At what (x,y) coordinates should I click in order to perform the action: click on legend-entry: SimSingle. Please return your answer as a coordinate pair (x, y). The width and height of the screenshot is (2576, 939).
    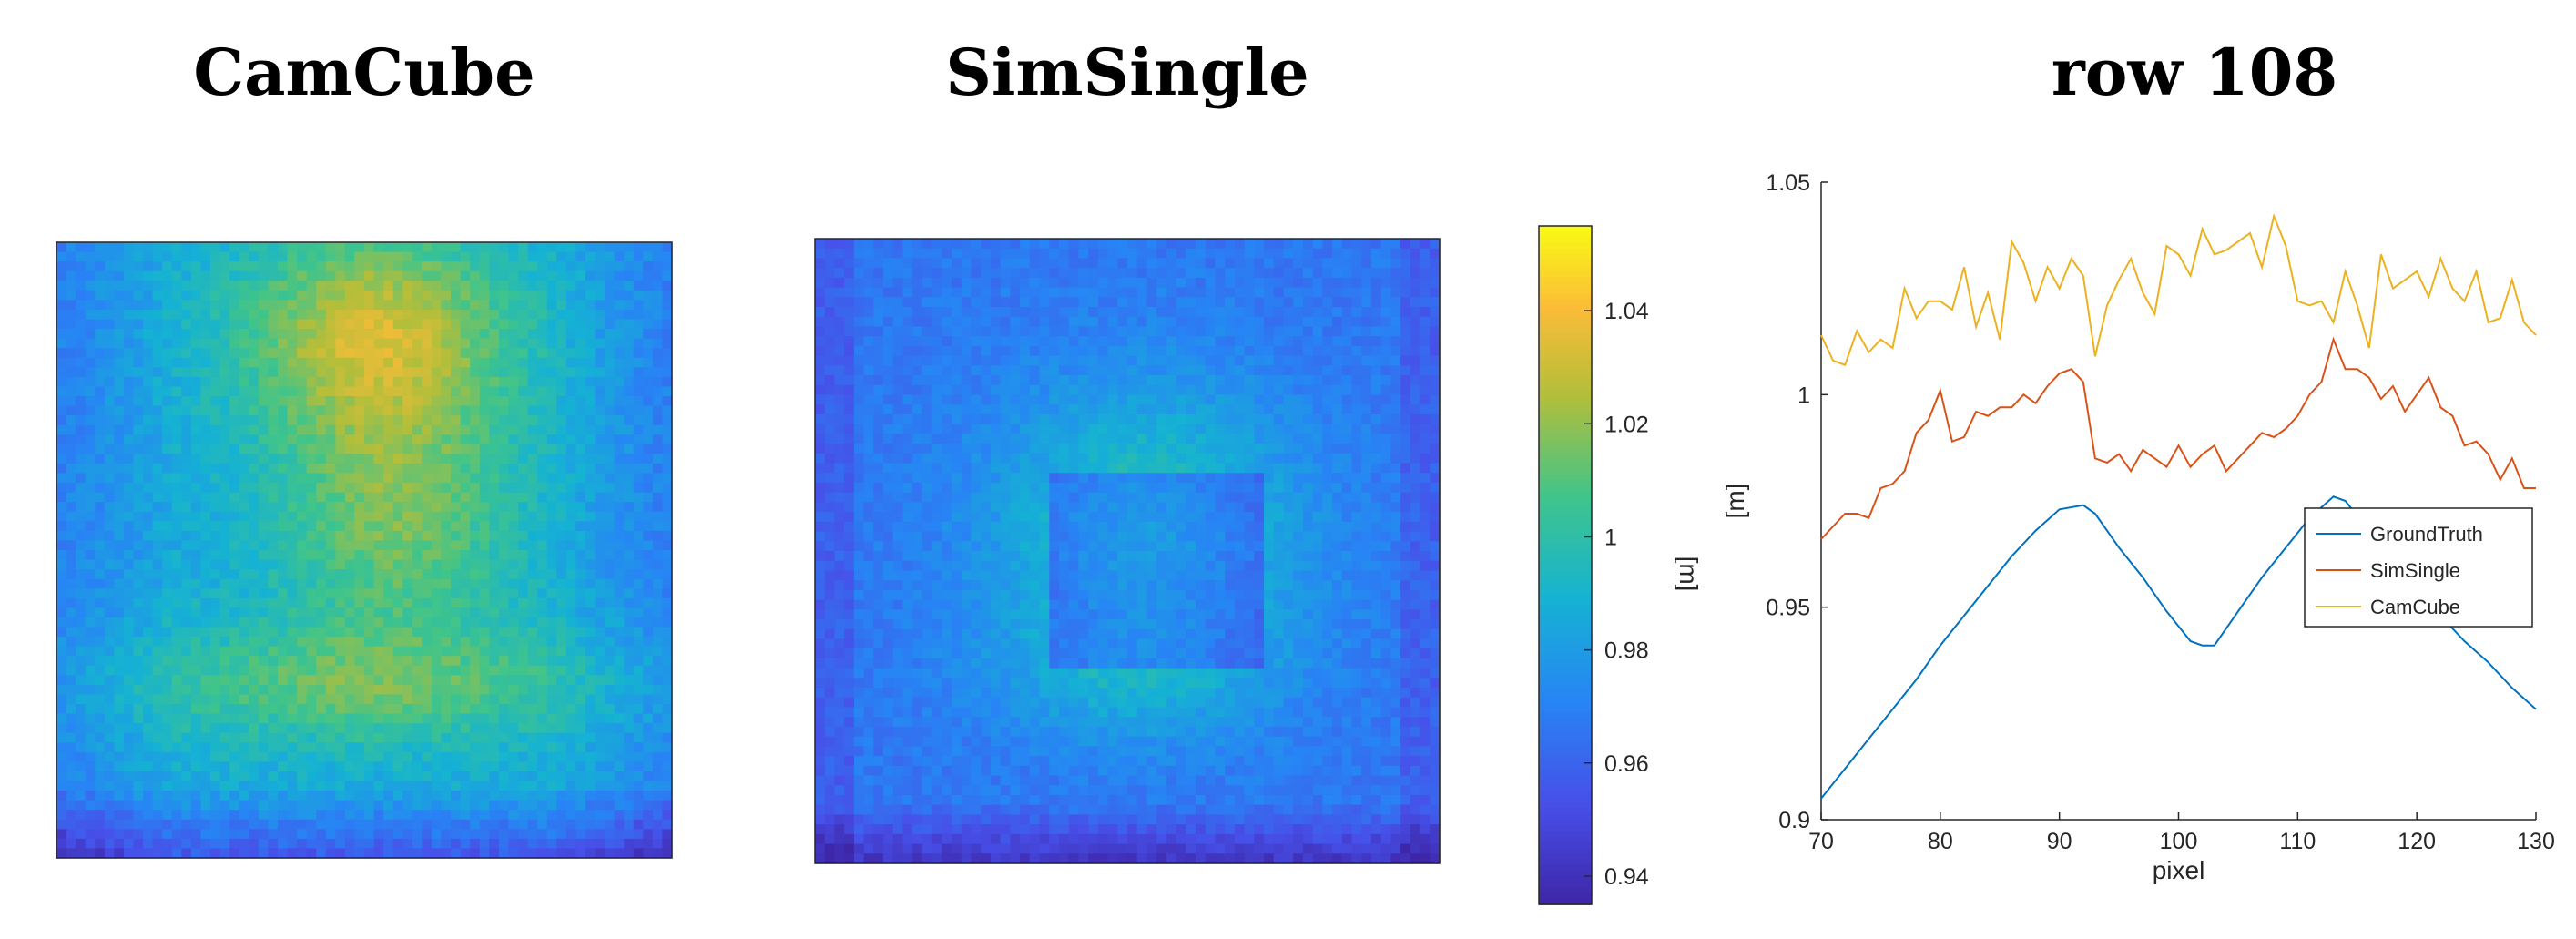
    Looking at the image, I should click on (2415, 570).